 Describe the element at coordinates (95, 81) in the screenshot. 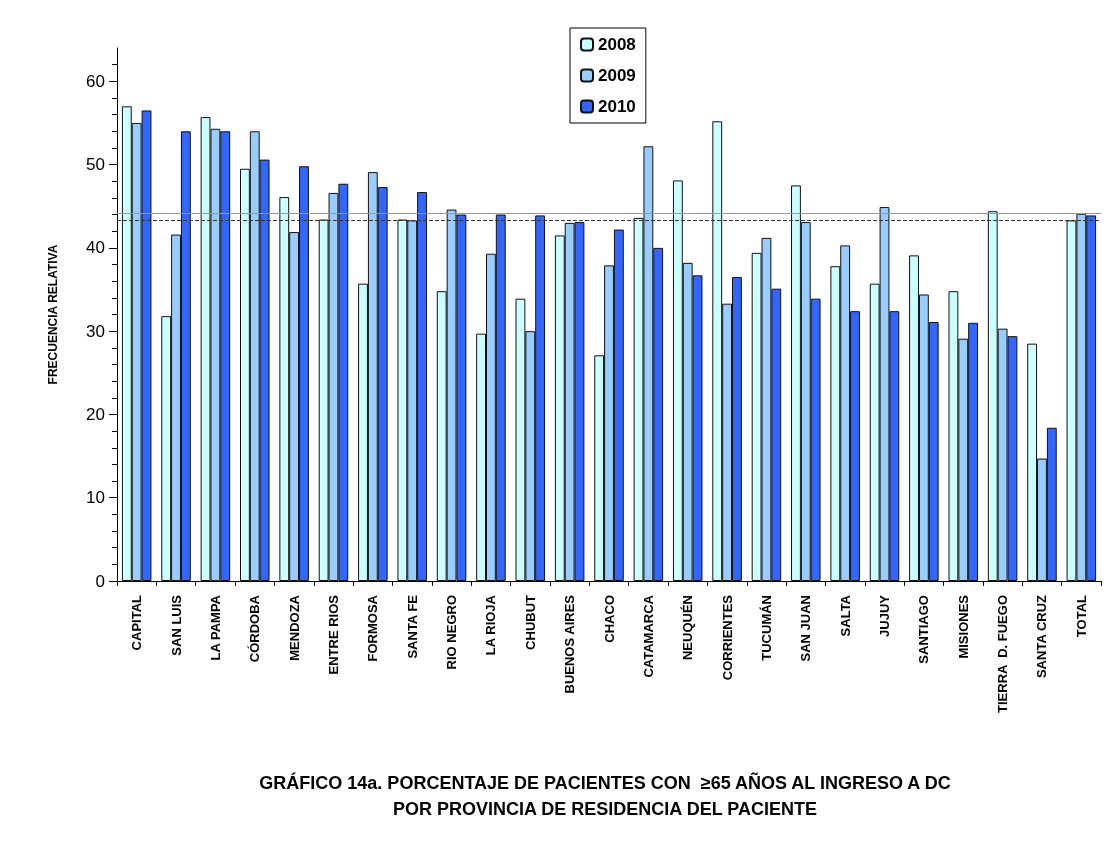

I see `y-tick-label: 60` at that location.